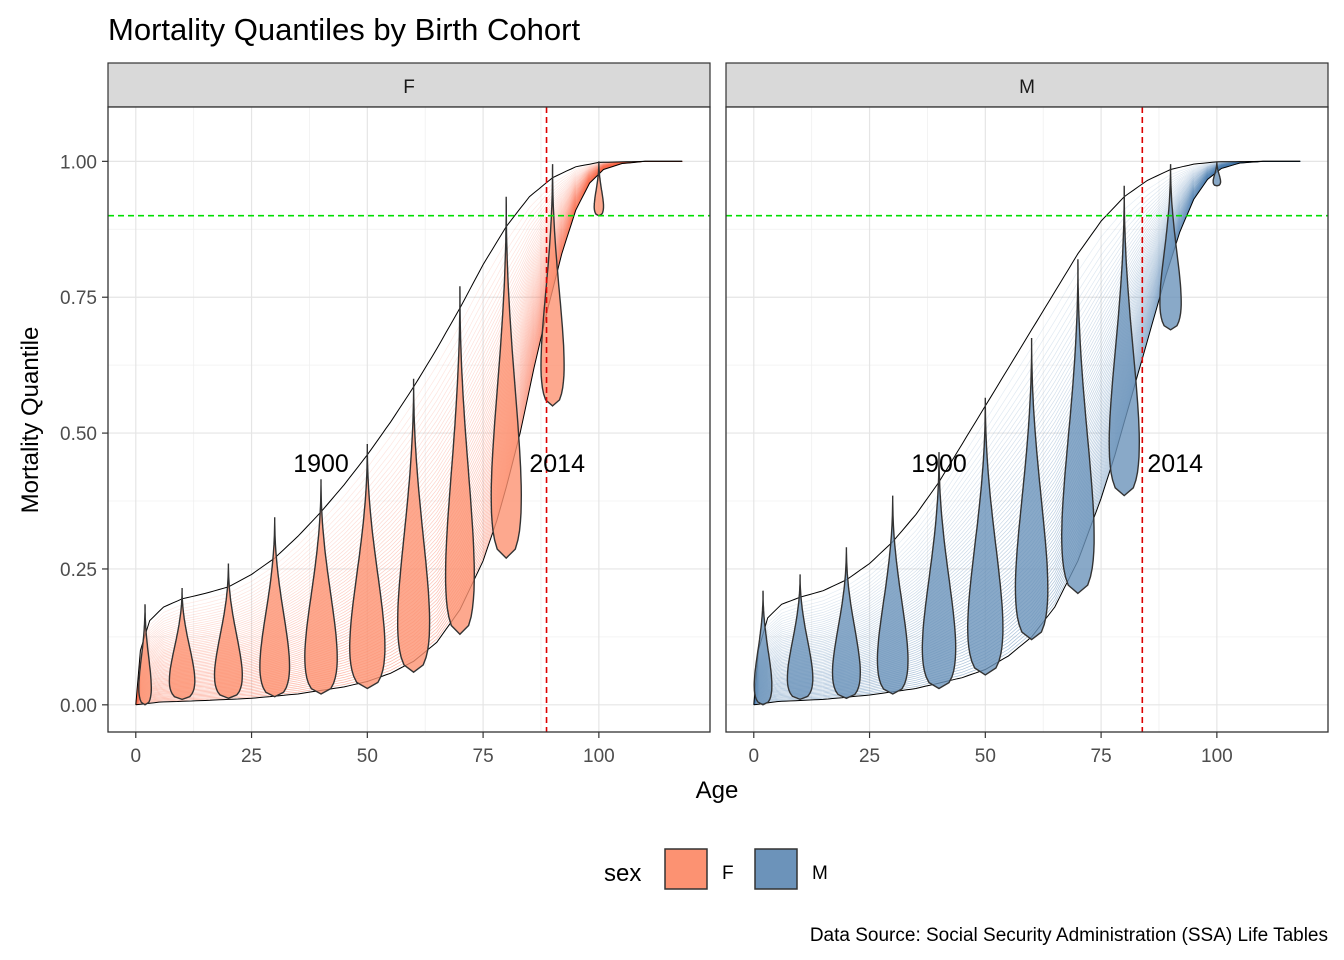 The image size is (1344, 960). Describe the element at coordinates (78, 570) in the screenshot. I see `y-tick-label: 0.25` at that location.